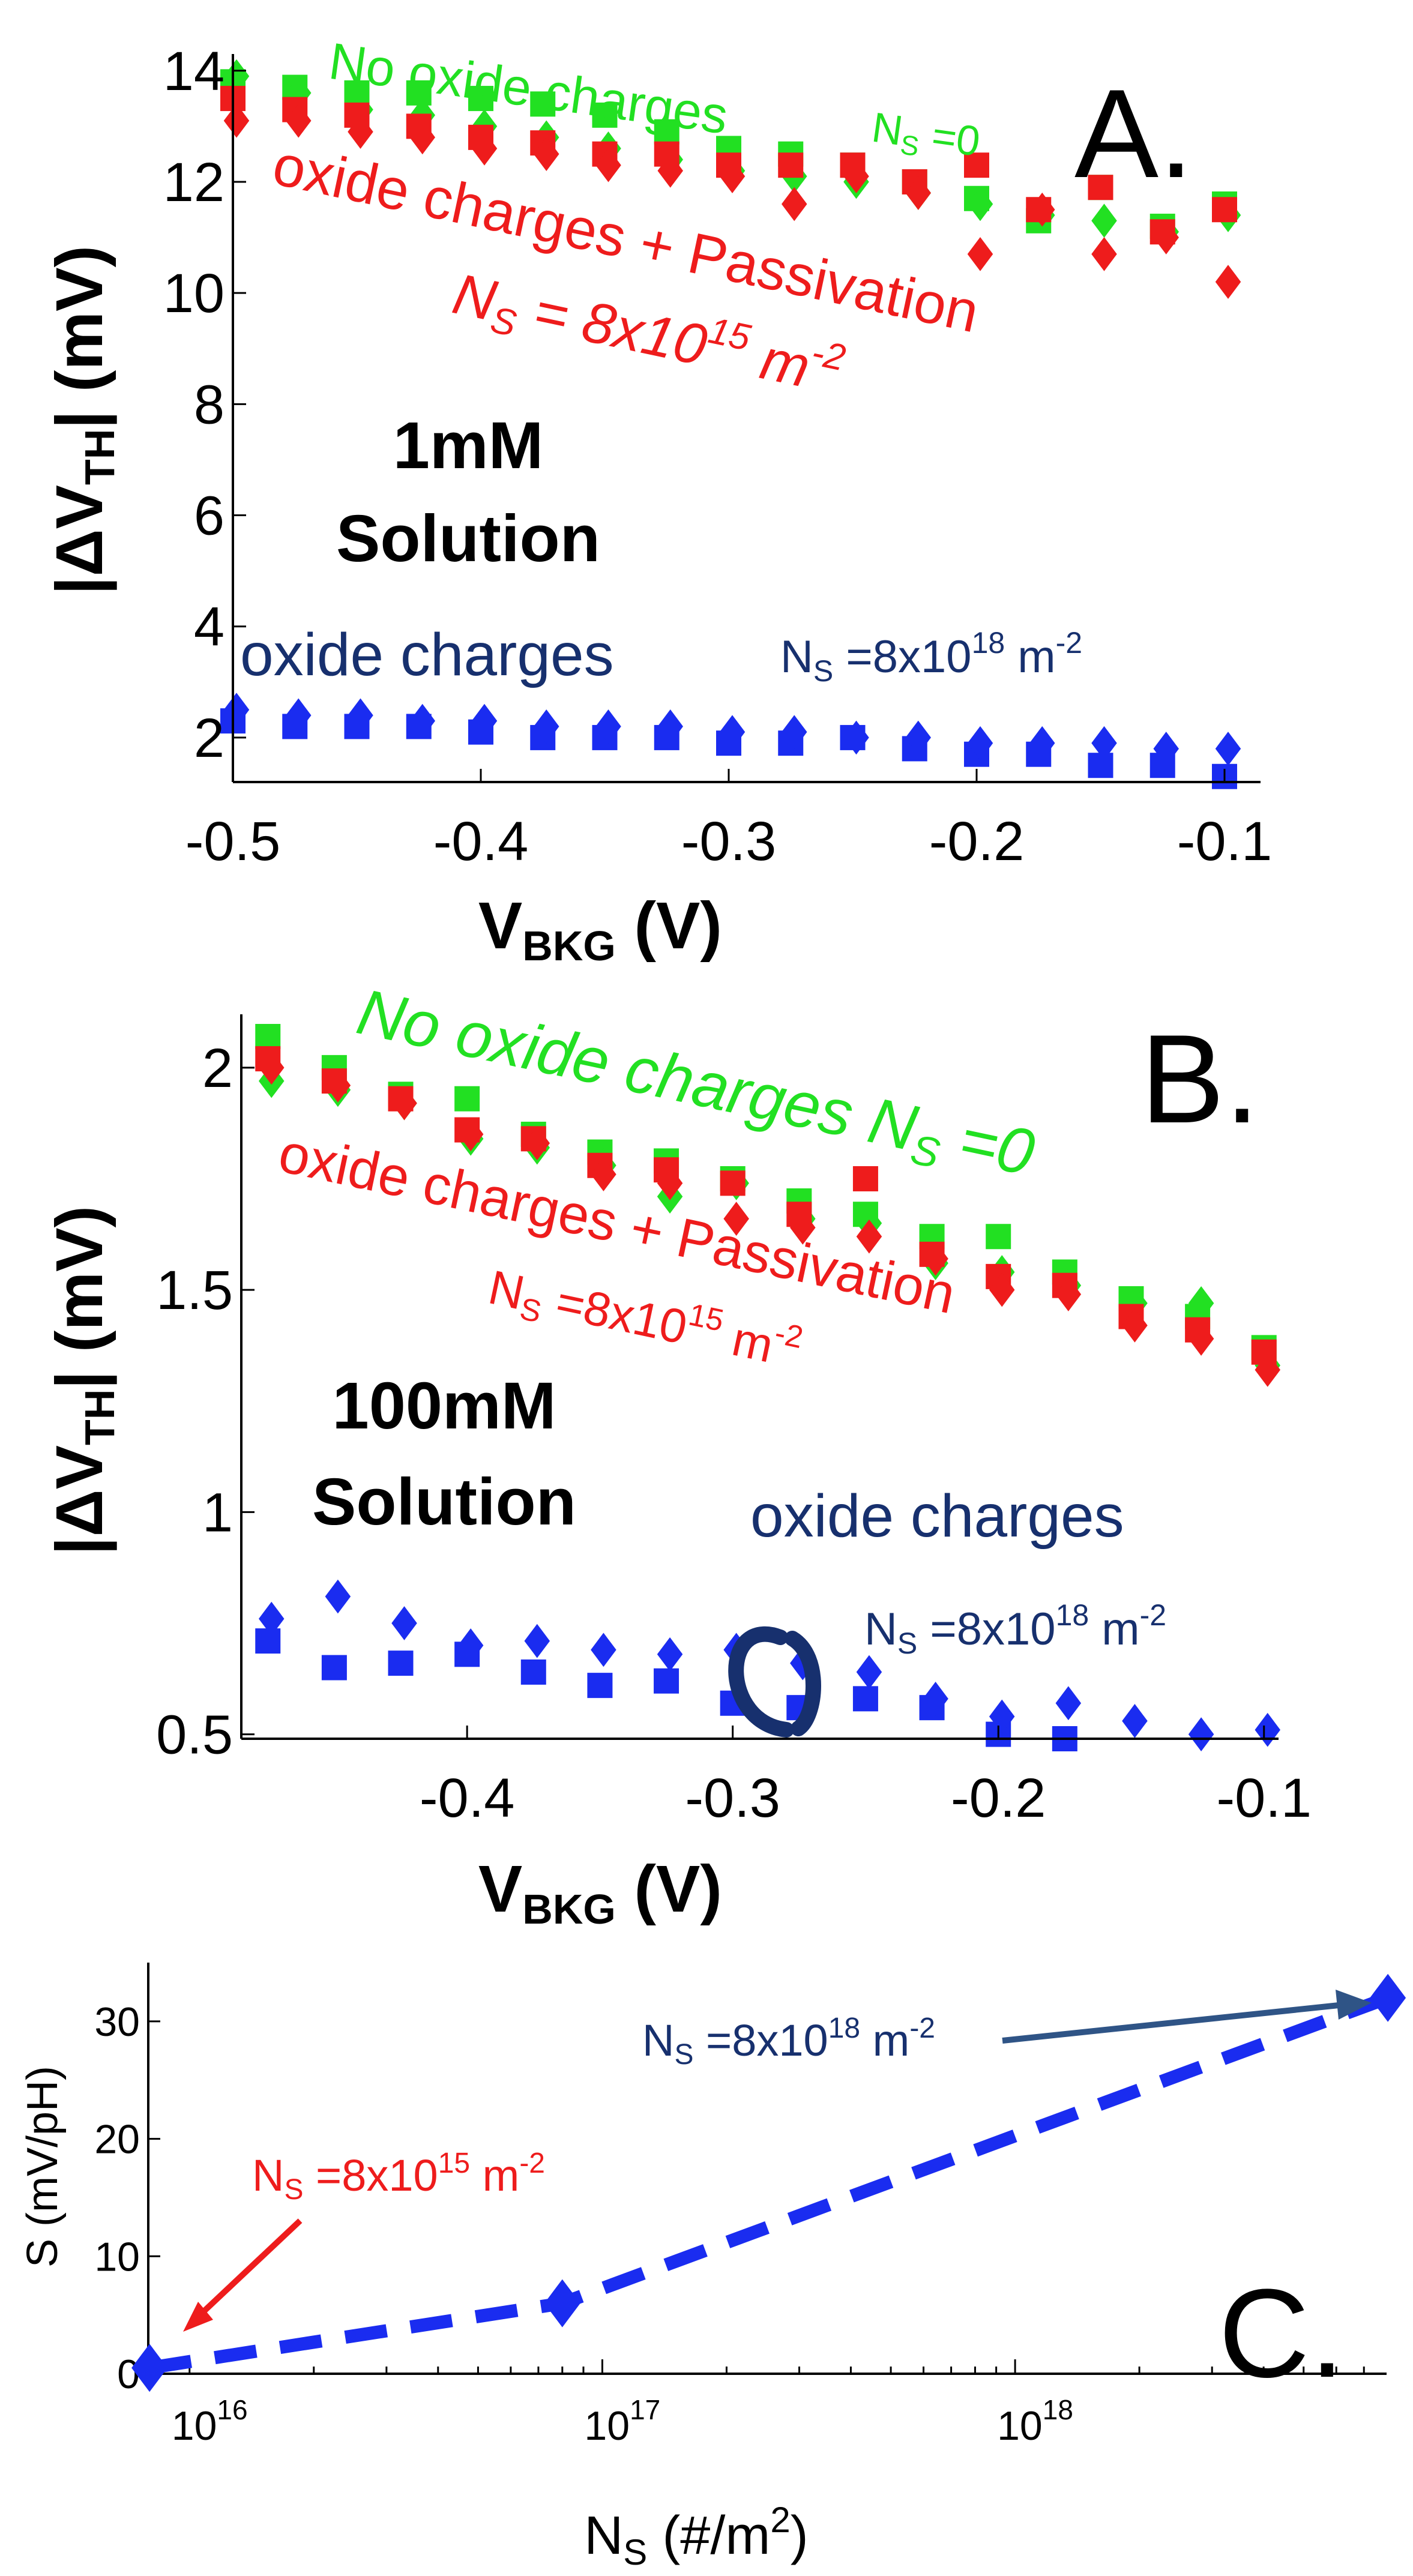  Describe the element at coordinates (1173, 2023) in the screenshot. I see `panel-c-arrow-navy` at that location.